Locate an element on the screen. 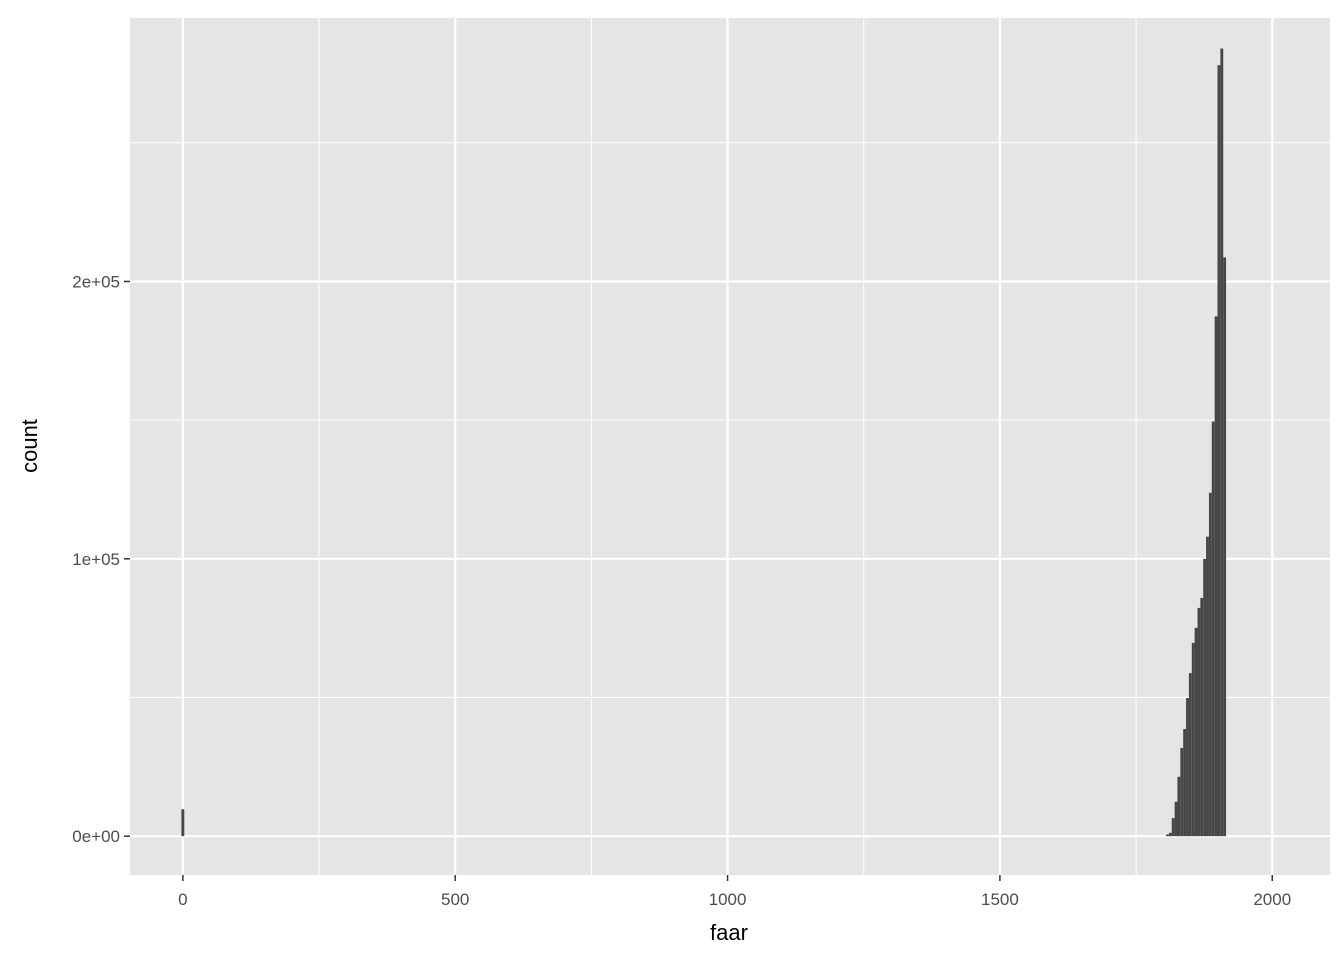 The image size is (1344, 960). x-tick-label: 0 is located at coordinates (182, 899).